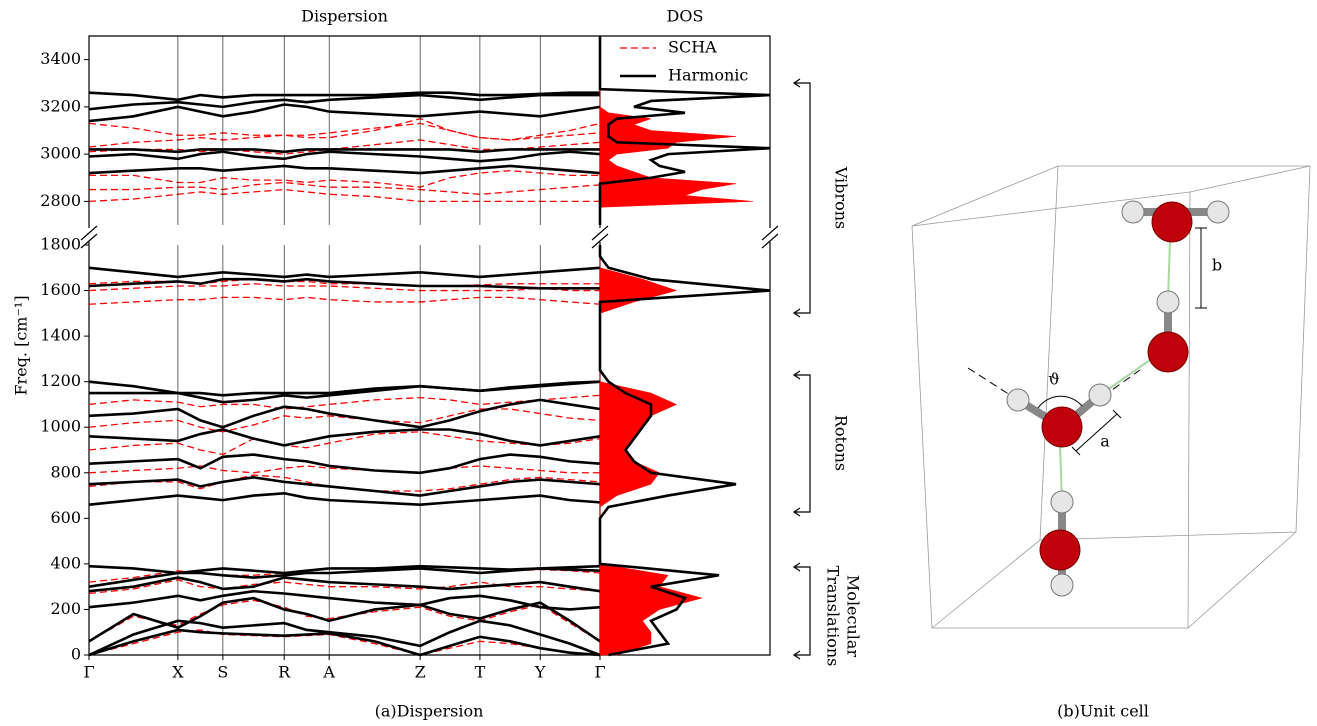 Image resolution: width=1317 pixels, height=726 pixels. Describe the element at coordinates (178, 672) in the screenshot. I see `x-tick-label: X` at that location.